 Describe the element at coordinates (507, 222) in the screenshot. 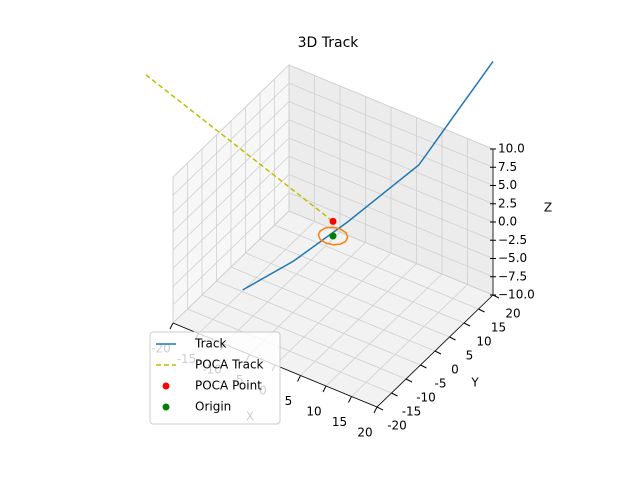

I see `z-tick-label: 0.0` at that location.